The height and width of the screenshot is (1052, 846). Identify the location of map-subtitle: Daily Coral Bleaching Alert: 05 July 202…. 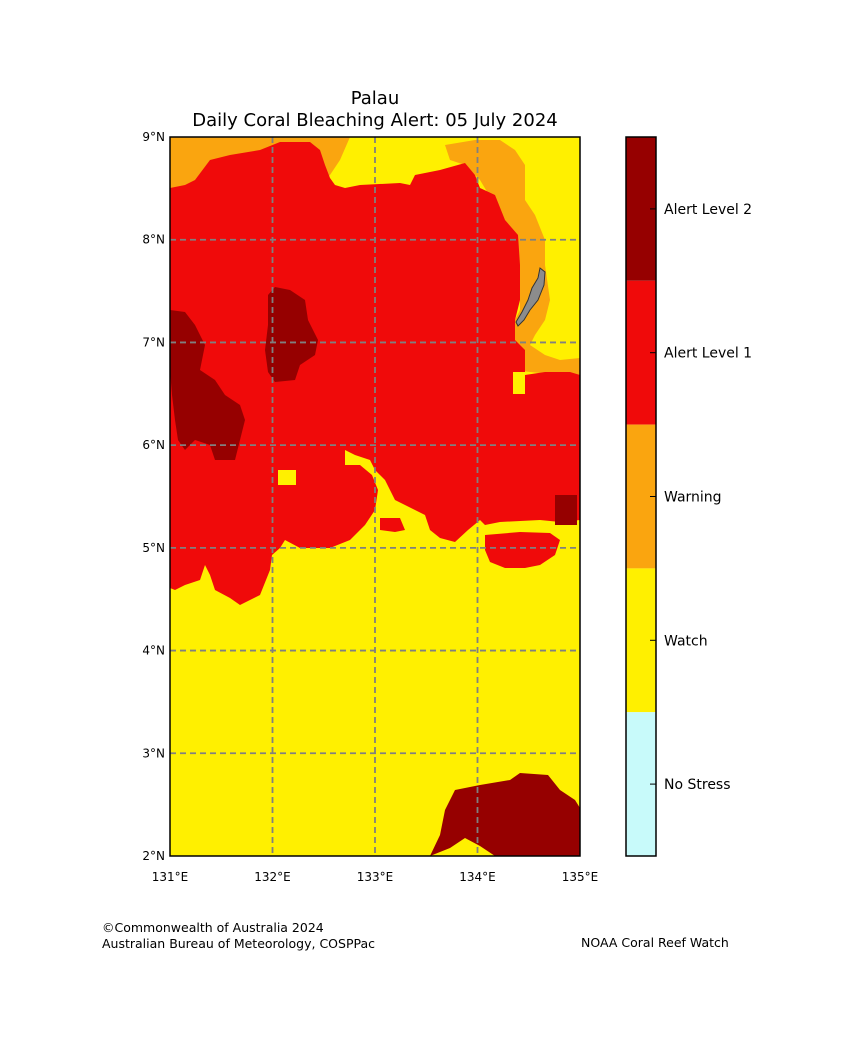
(375, 120).